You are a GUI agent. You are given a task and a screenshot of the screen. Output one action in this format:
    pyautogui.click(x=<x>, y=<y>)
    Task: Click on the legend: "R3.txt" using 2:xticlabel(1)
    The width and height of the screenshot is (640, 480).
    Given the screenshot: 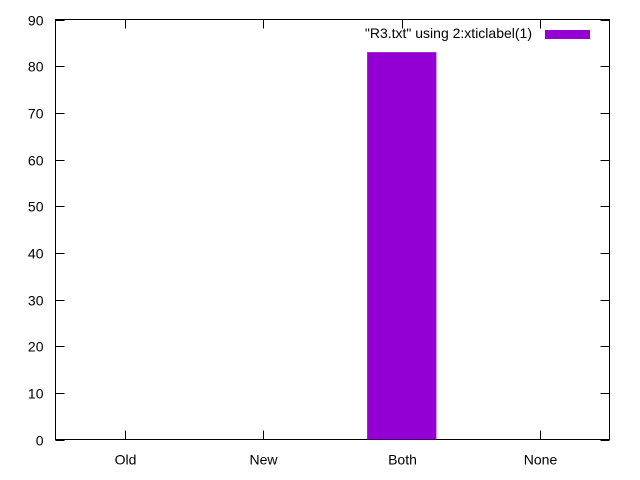 What is the action you would take?
    pyautogui.click(x=477, y=33)
    